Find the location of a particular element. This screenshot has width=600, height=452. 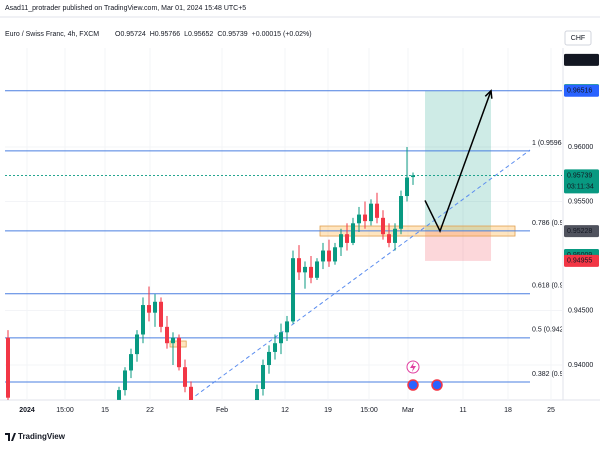

footer-logo: TradingView is located at coordinates (35, 436).